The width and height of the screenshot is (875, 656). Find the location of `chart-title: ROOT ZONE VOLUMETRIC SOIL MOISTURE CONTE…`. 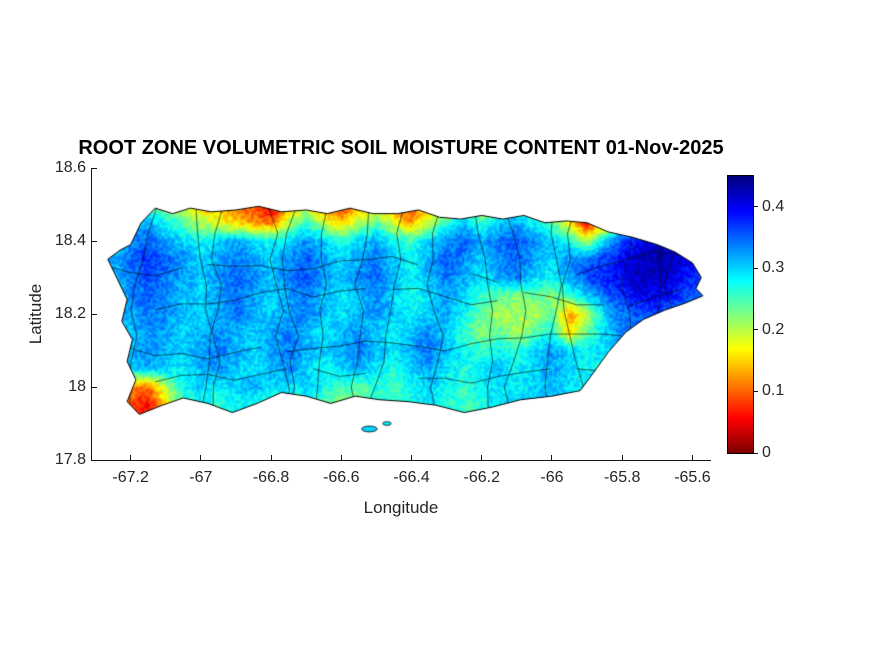

chart-title: ROOT ZONE VOLUMETRIC SOIL MOISTURE CONTE… is located at coordinates (401, 148).